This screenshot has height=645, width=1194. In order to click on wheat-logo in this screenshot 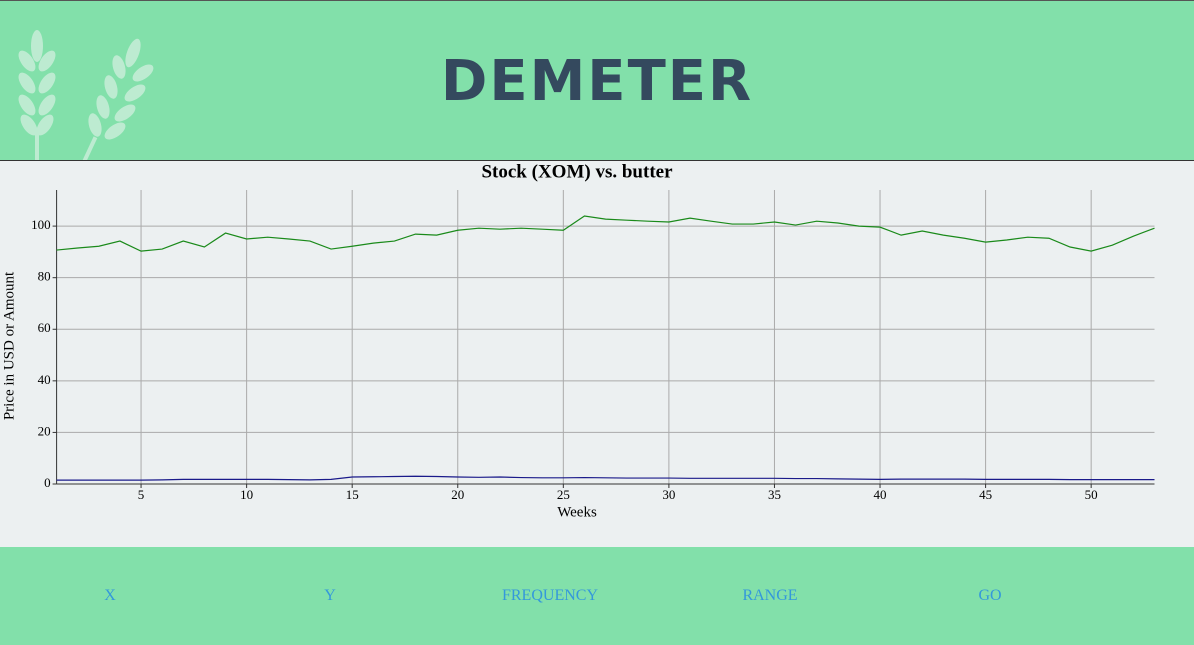, I will do `click(86, 95)`.